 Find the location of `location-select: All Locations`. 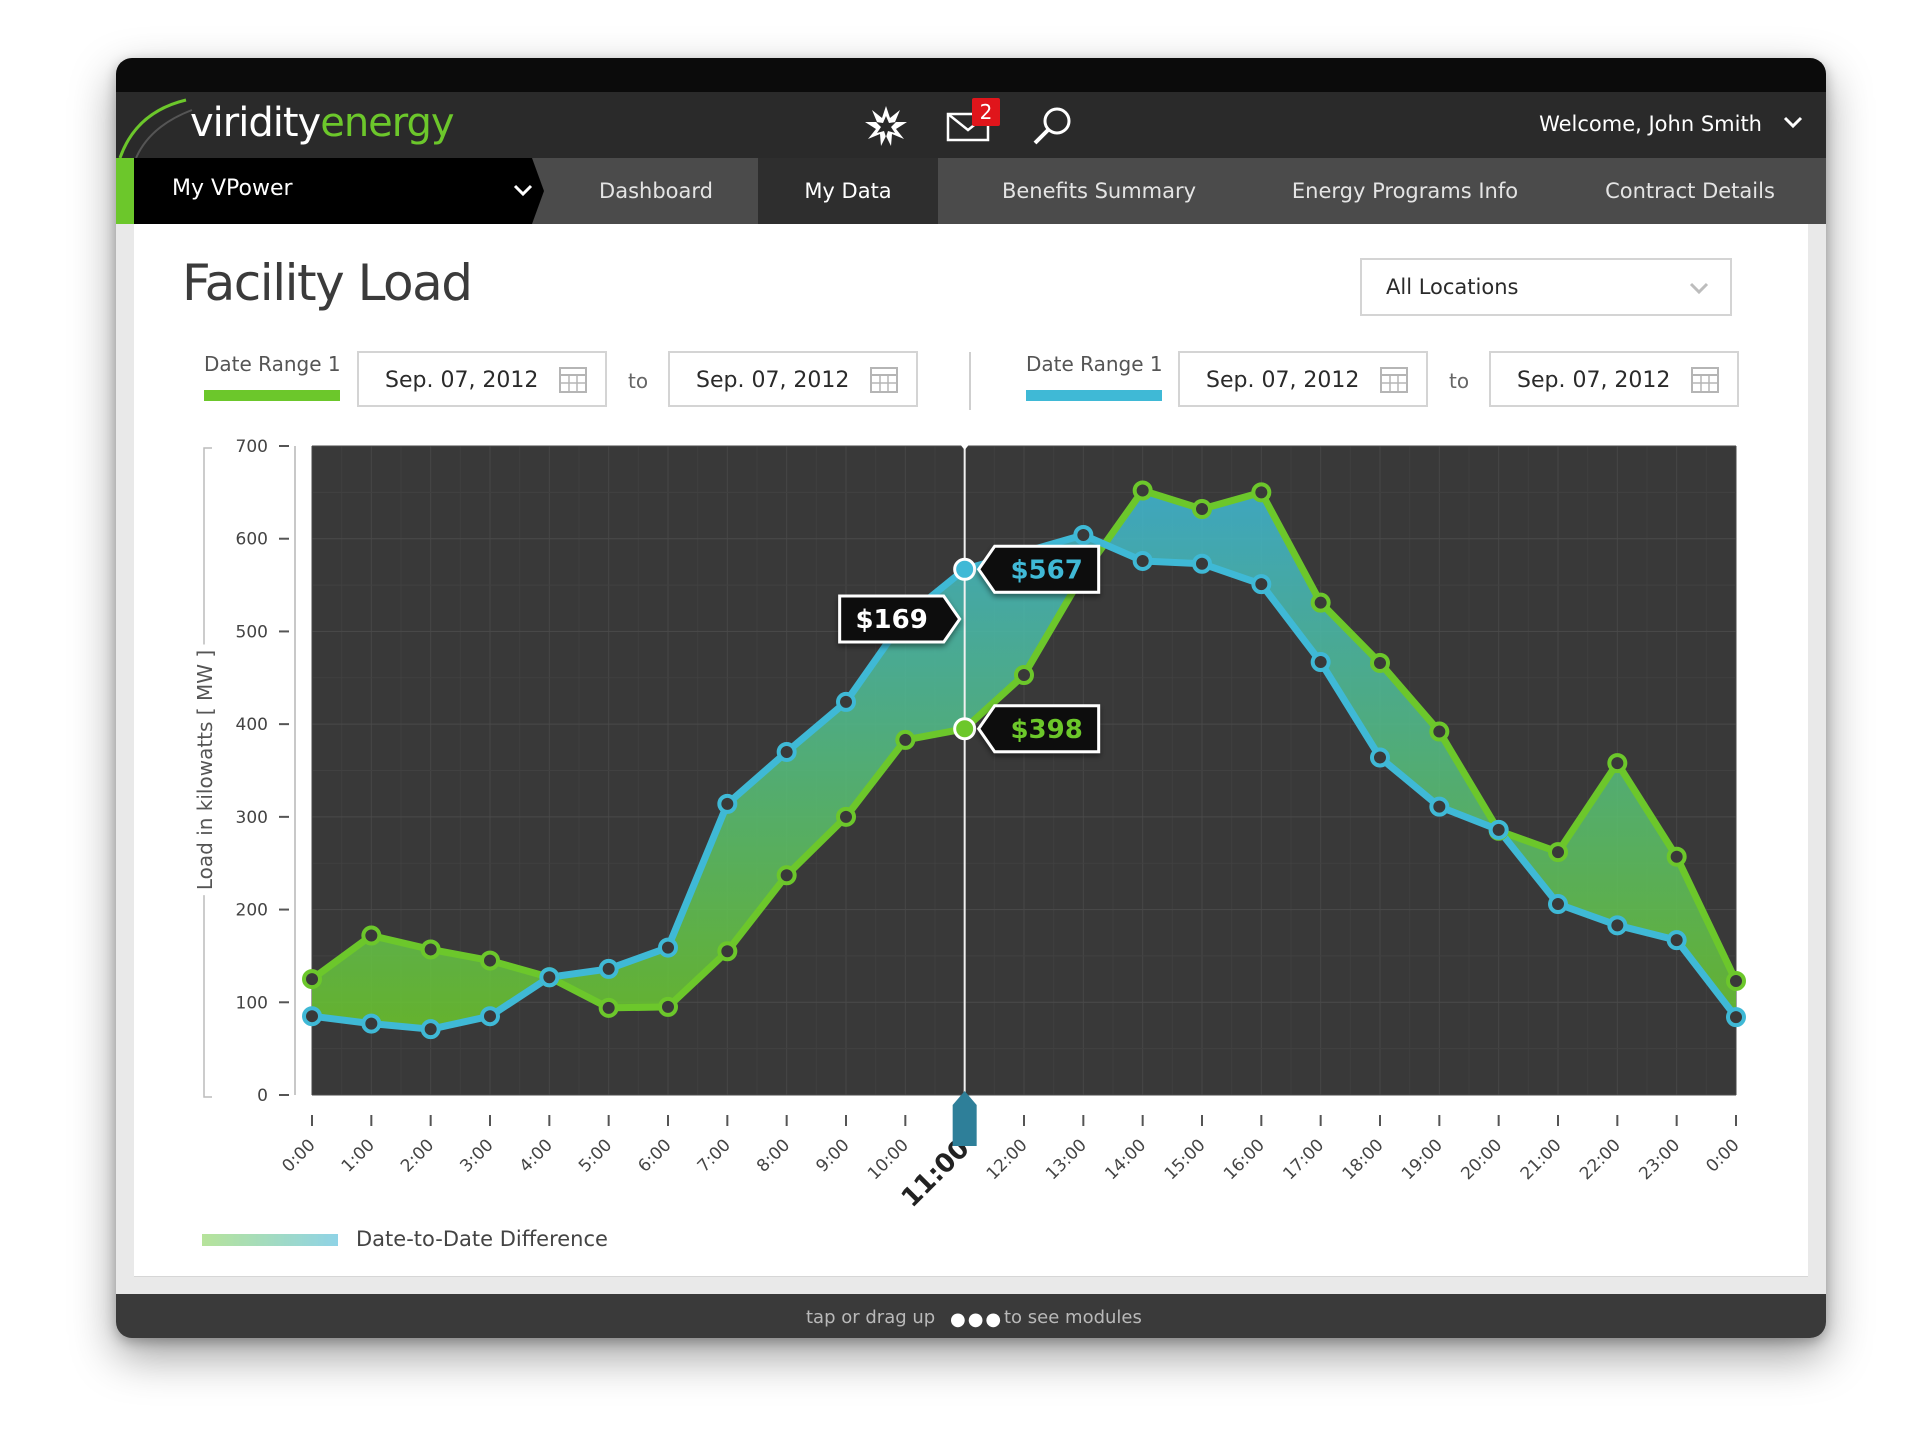

location-select: All Locations is located at coordinates (1546, 287).